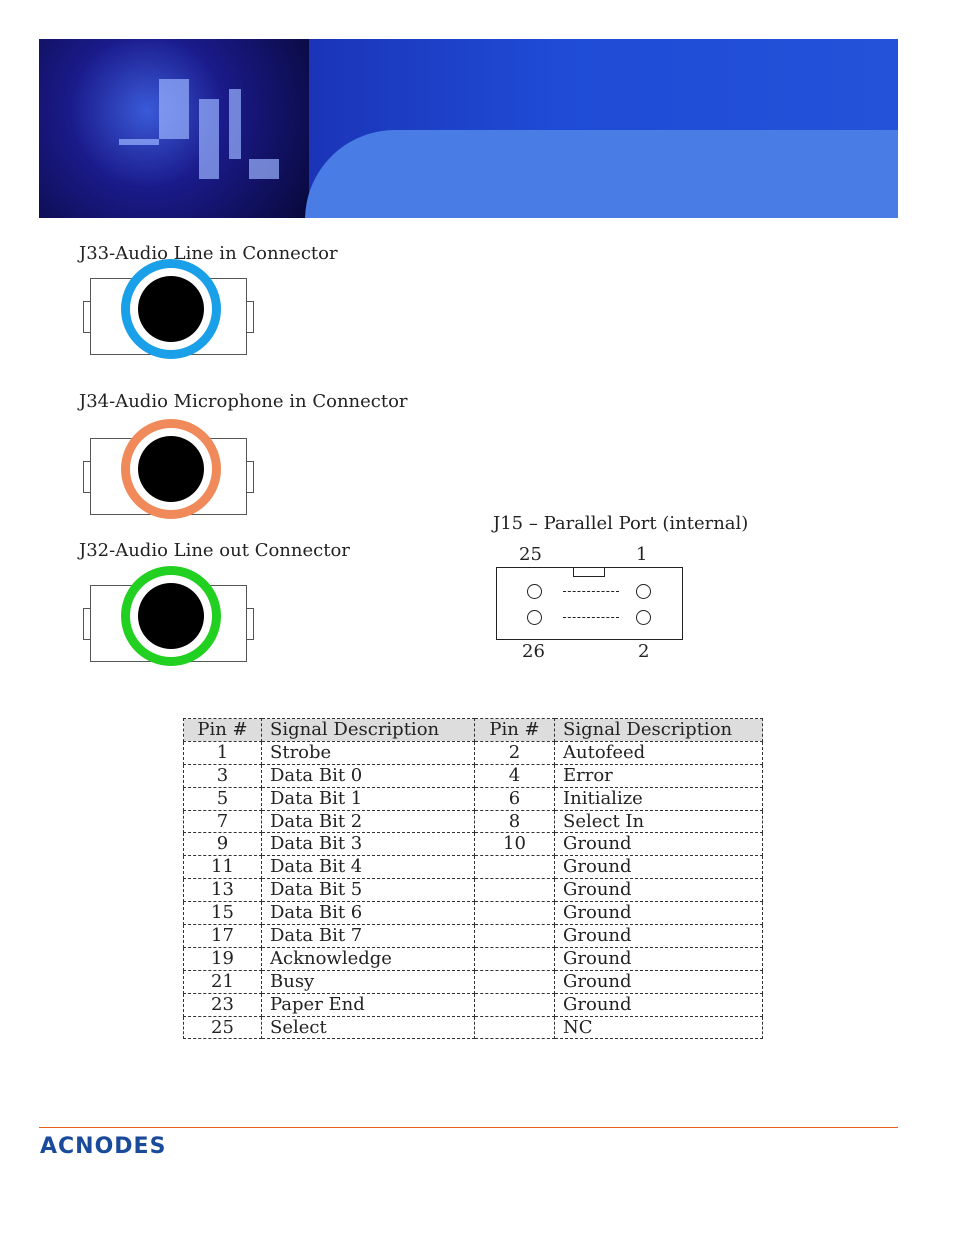 Image resolution: width=954 pixels, height=1235 pixels. I want to click on table-row: 15 Data Bit 6 Ground, so click(473, 913).